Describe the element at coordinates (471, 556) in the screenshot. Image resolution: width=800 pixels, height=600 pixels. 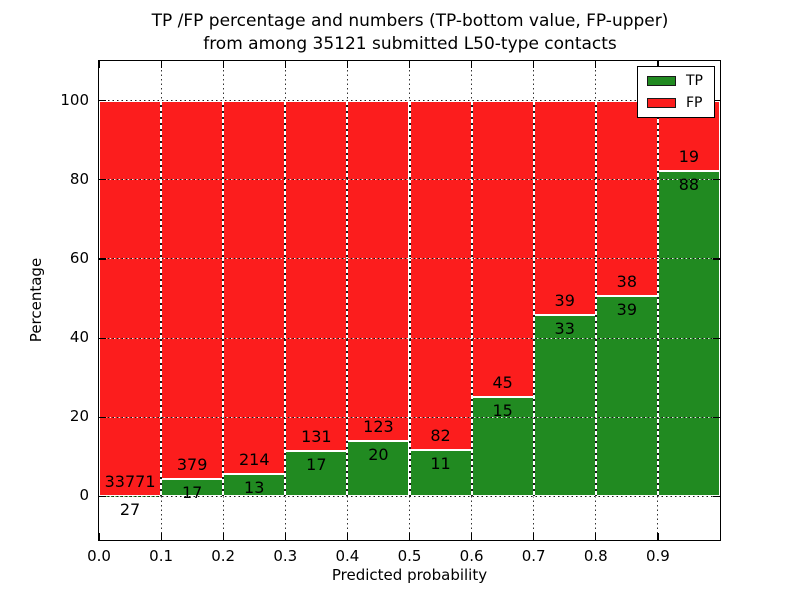
I see `x-tick-label: 0.6` at that location.